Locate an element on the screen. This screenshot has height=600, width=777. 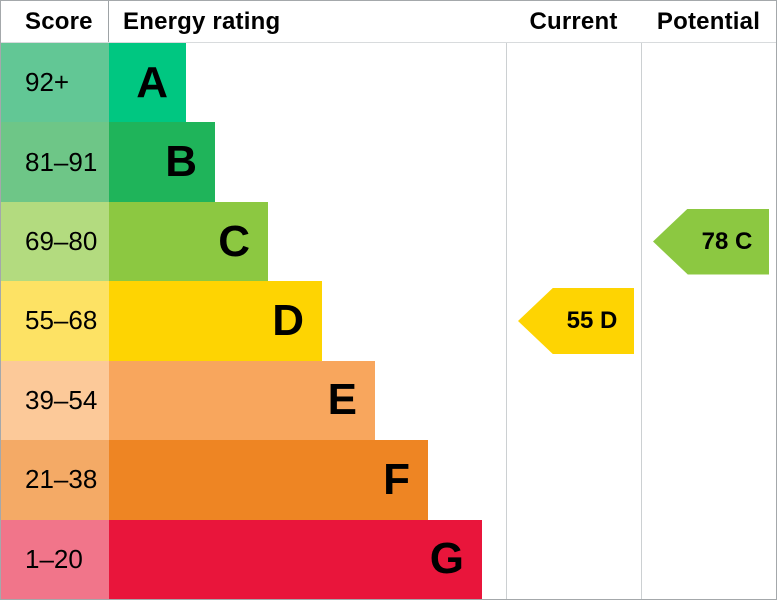
current-cell: 55 D is located at coordinates (573, 321).